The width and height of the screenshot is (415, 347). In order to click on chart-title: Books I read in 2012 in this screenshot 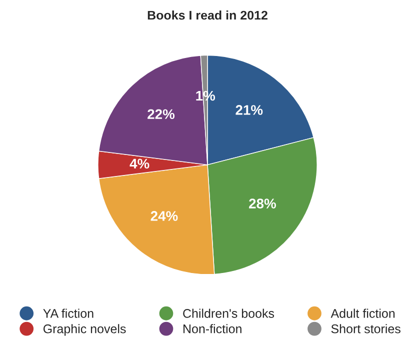, I will do `click(208, 15)`.